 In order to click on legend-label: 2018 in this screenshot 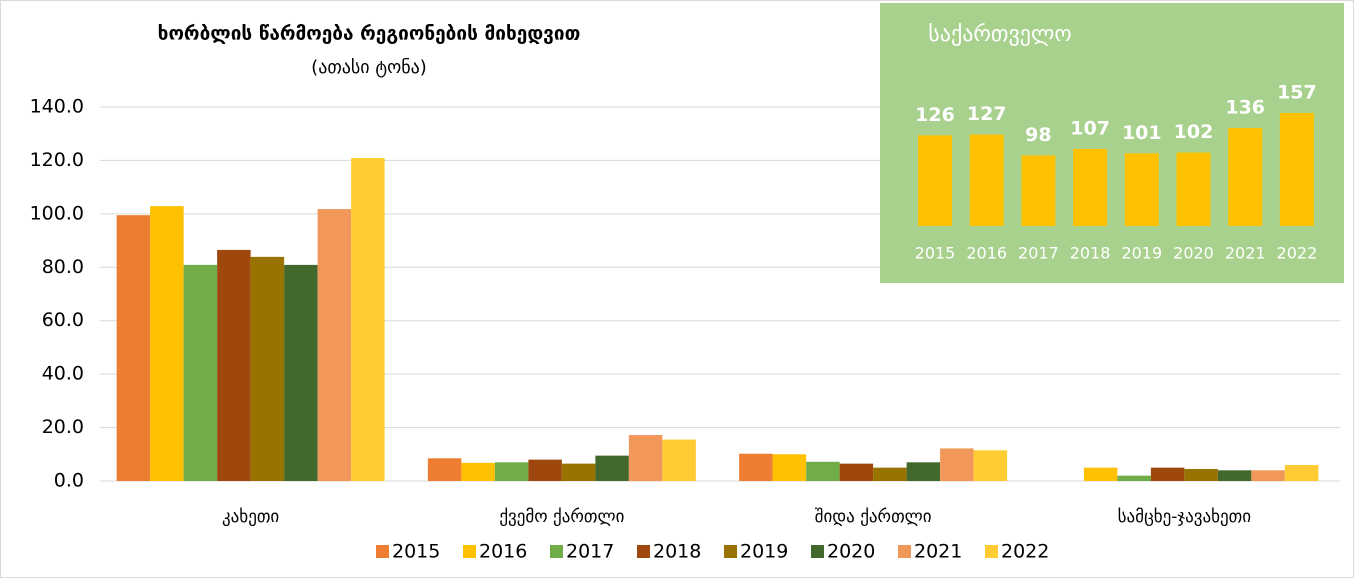, I will do `click(677, 552)`.